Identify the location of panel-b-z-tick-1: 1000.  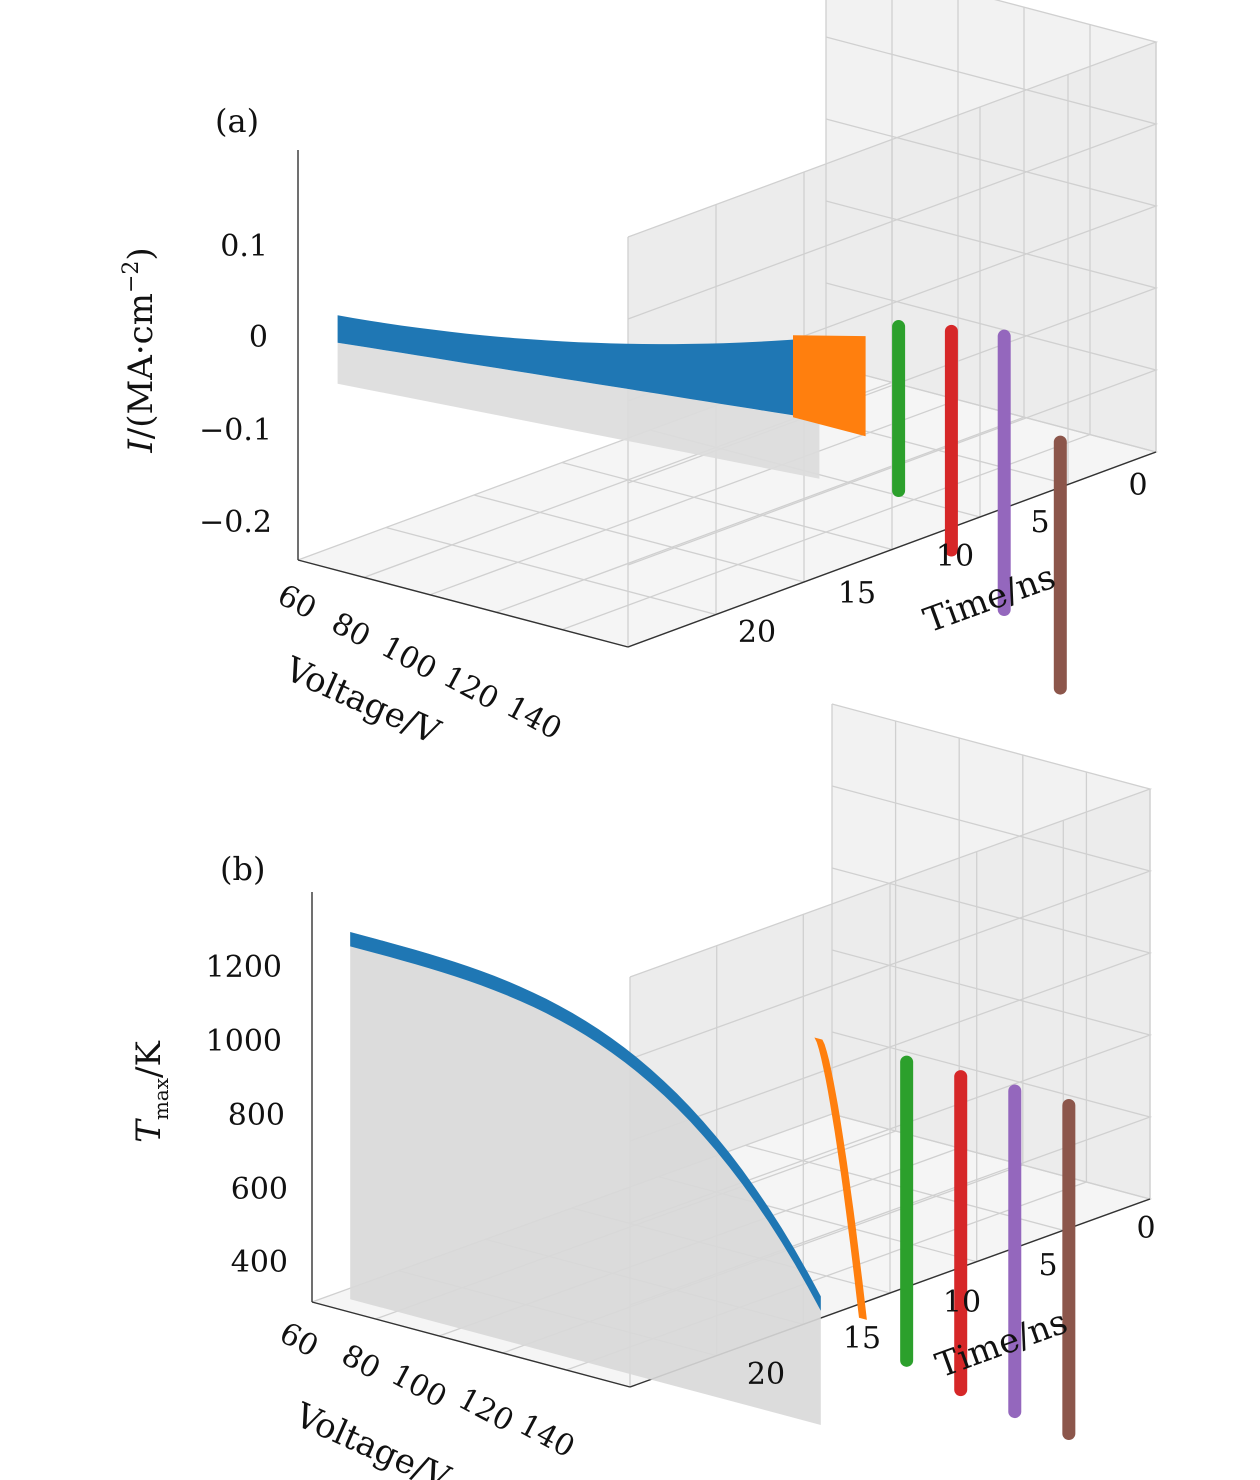
(244, 1041).